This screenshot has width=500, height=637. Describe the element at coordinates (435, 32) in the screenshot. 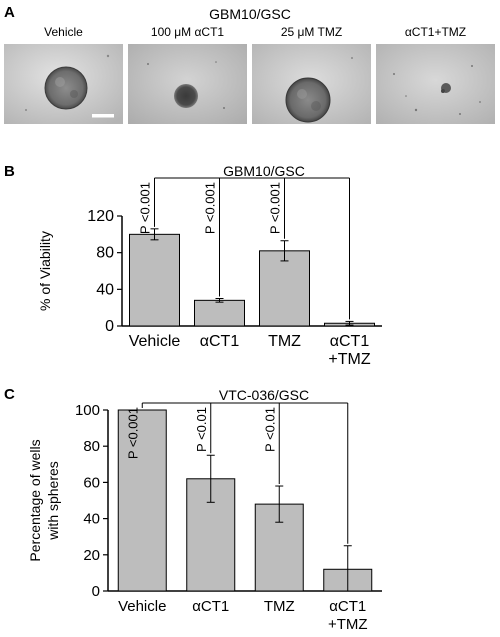

I see `micro-label-combo: αCT1+TMZ` at that location.